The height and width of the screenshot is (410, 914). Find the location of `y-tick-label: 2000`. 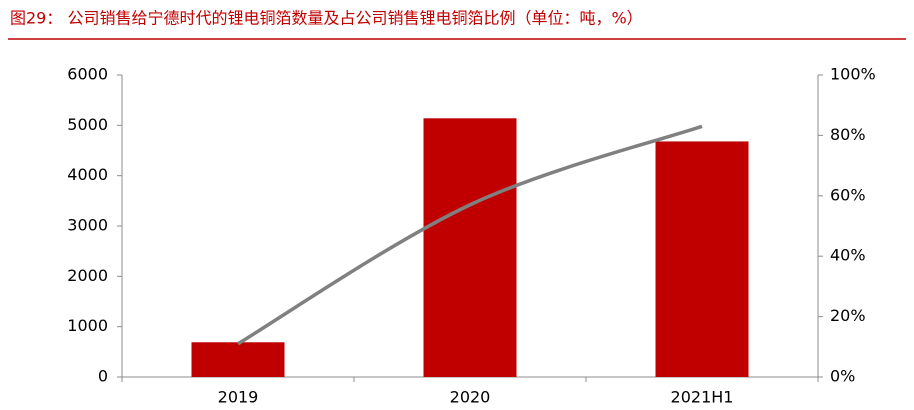

y-tick-label: 2000 is located at coordinates (87, 275).